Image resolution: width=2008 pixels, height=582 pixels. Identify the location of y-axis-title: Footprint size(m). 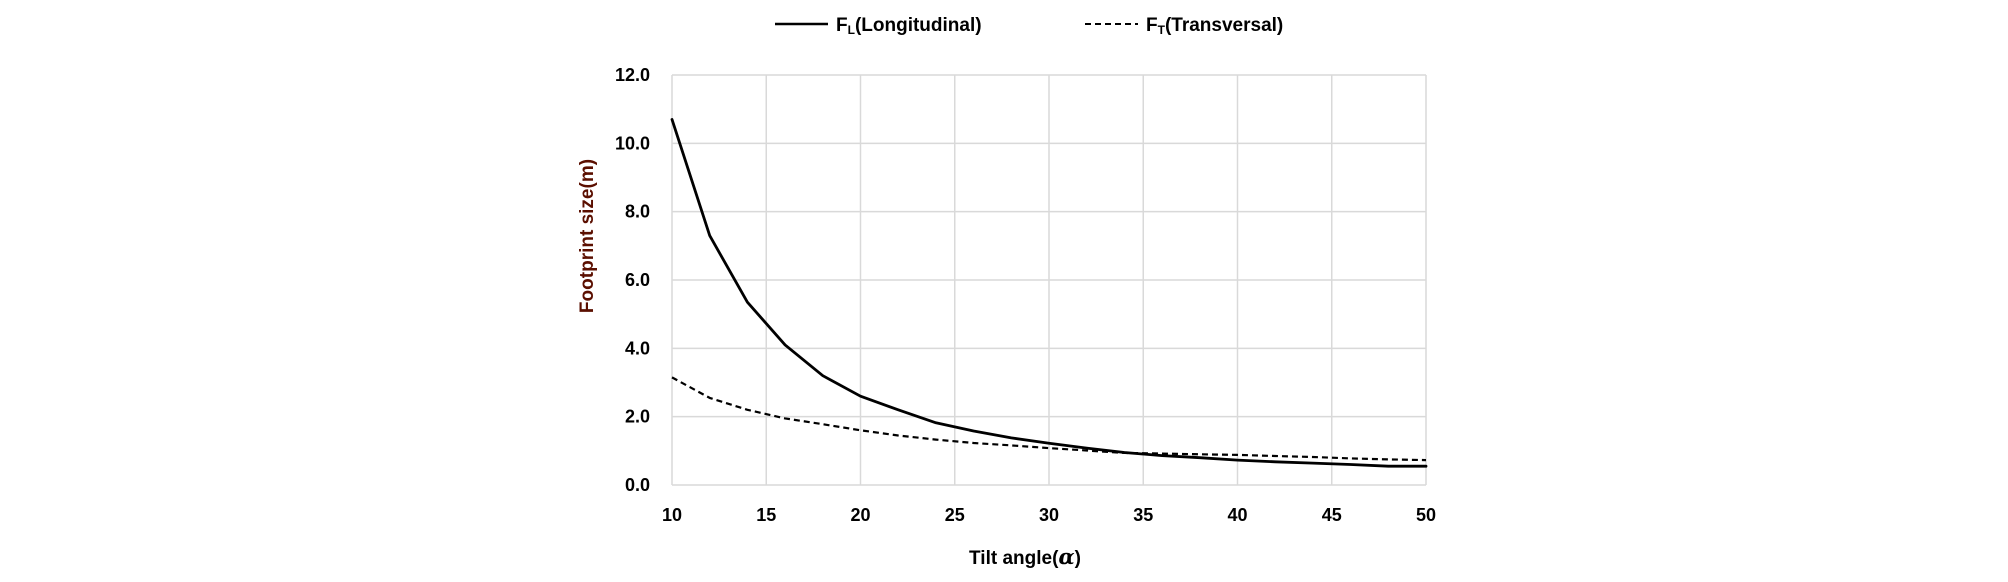
(587, 236).